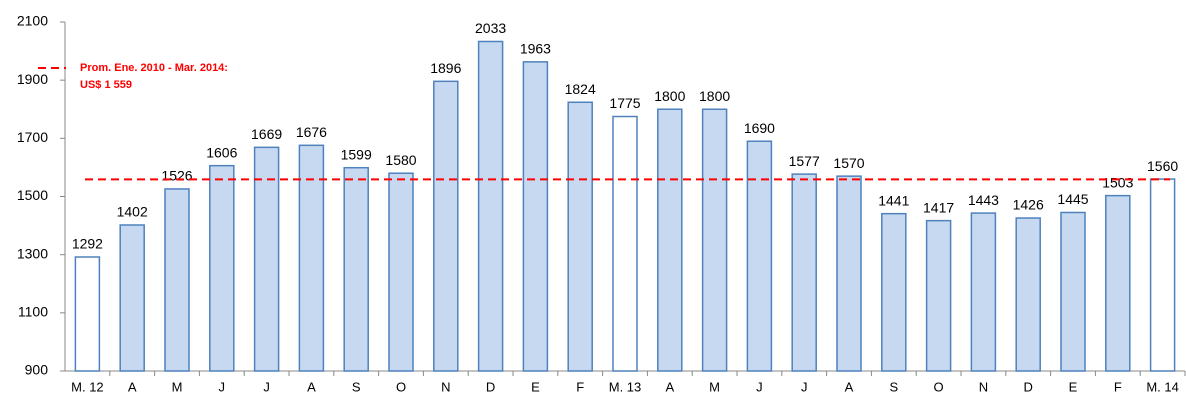 The height and width of the screenshot is (405, 1186). What do you see at coordinates (221, 152) in the screenshot?
I see `value-label: 1606` at bounding box center [221, 152].